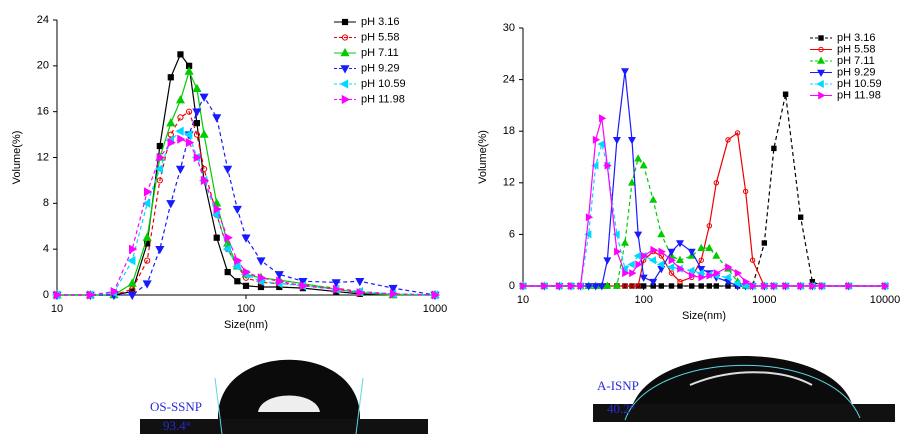 The image size is (900, 434). What do you see at coordinates (742, 392) in the screenshot?
I see `tangent` at bounding box center [742, 392].